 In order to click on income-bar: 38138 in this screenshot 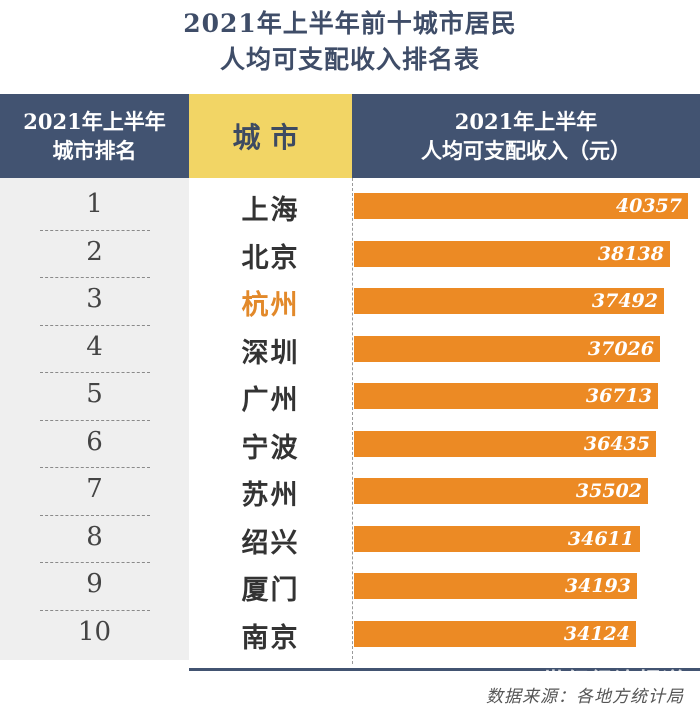, I will do `click(512, 253)`.